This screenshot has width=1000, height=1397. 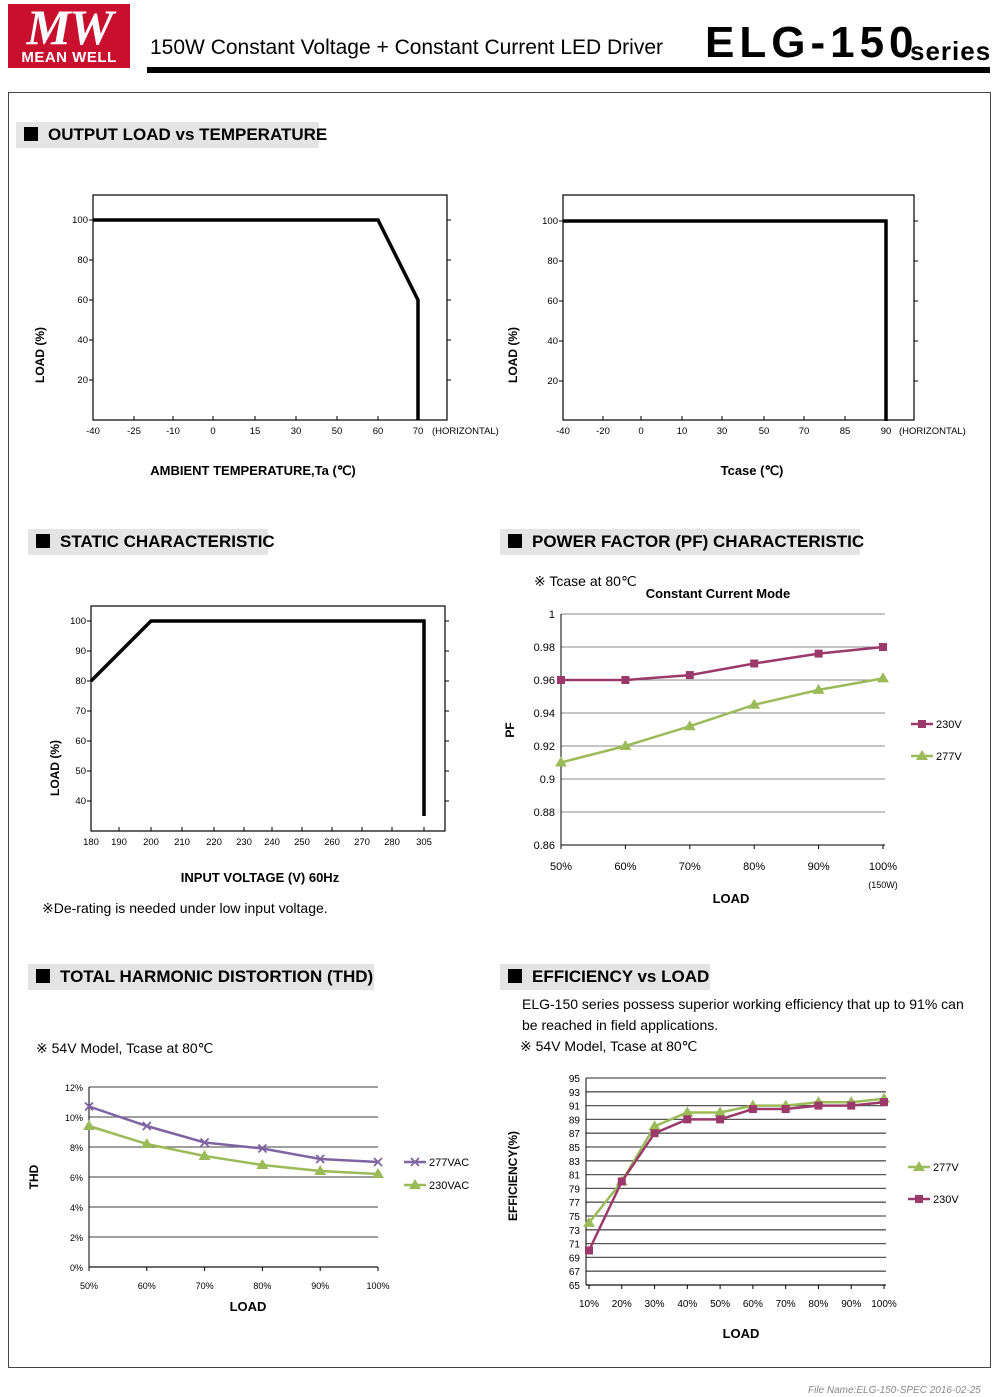 What do you see at coordinates (544, 813) in the screenshot?
I see `y-tick-label: 0.88` at bounding box center [544, 813].